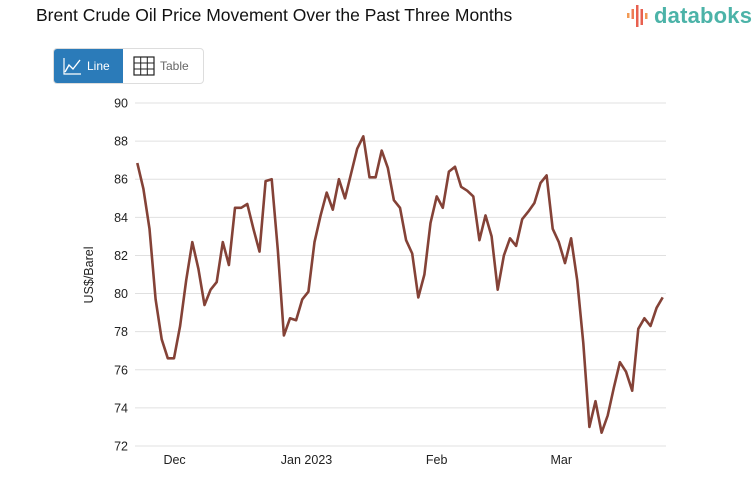 The image size is (753, 498). What do you see at coordinates (121, 142) in the screenshot?
I see `y-tick-label: 88` at bounding box center [121, 142].